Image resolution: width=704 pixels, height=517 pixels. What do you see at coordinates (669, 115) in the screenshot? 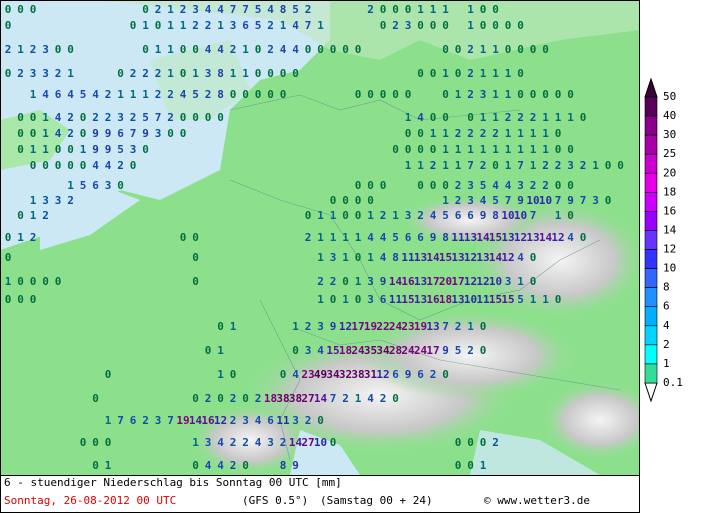
I see `colorbar-label: 40` at bounding box center [669, 115].